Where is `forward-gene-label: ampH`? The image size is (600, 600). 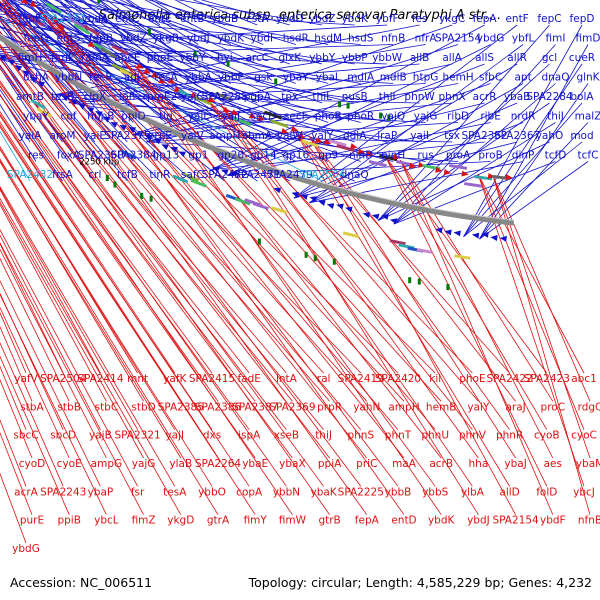
forward-gene-label: ampH is located at coordinates (224, 136).